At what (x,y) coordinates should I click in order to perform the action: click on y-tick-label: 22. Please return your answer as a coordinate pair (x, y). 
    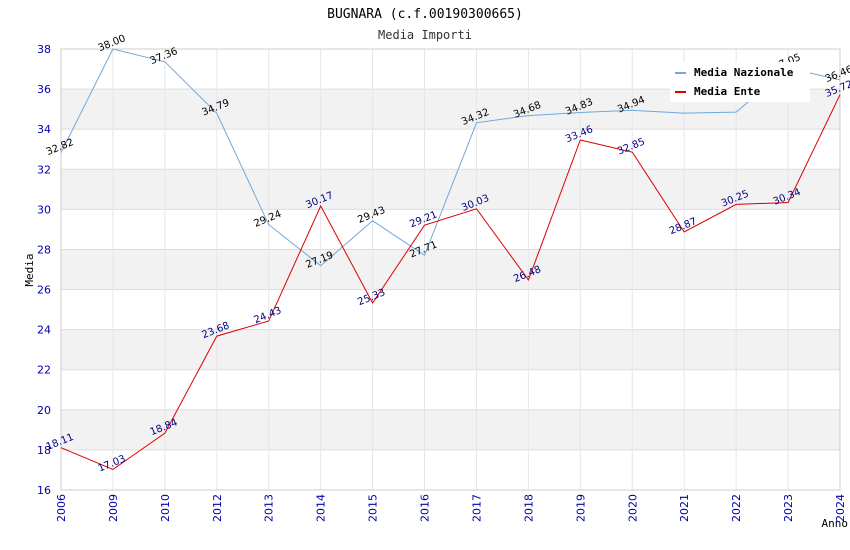
    Looking at the image, I should click on (44, 370).